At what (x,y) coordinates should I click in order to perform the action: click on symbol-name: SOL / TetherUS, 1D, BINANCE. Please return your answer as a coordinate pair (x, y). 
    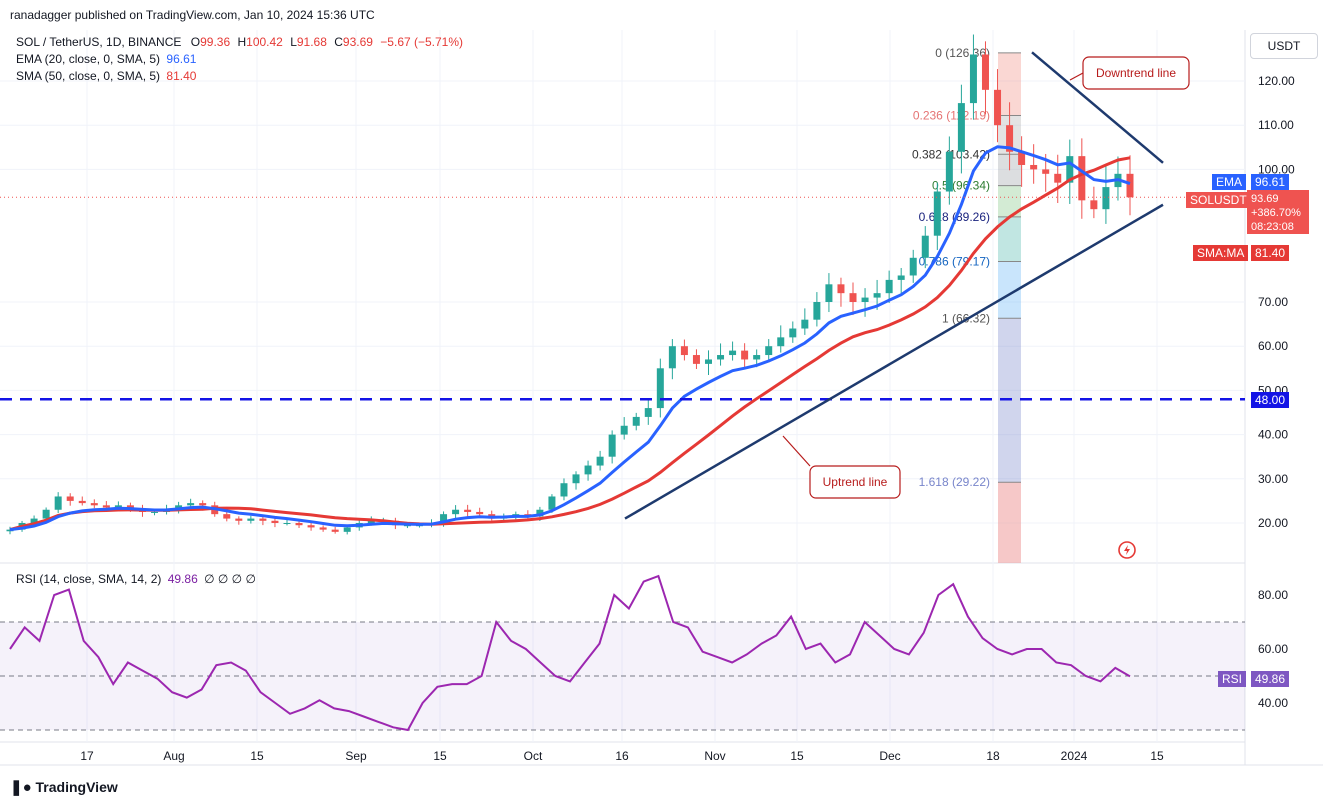
    Looking at the image, I should click on (99, 42).